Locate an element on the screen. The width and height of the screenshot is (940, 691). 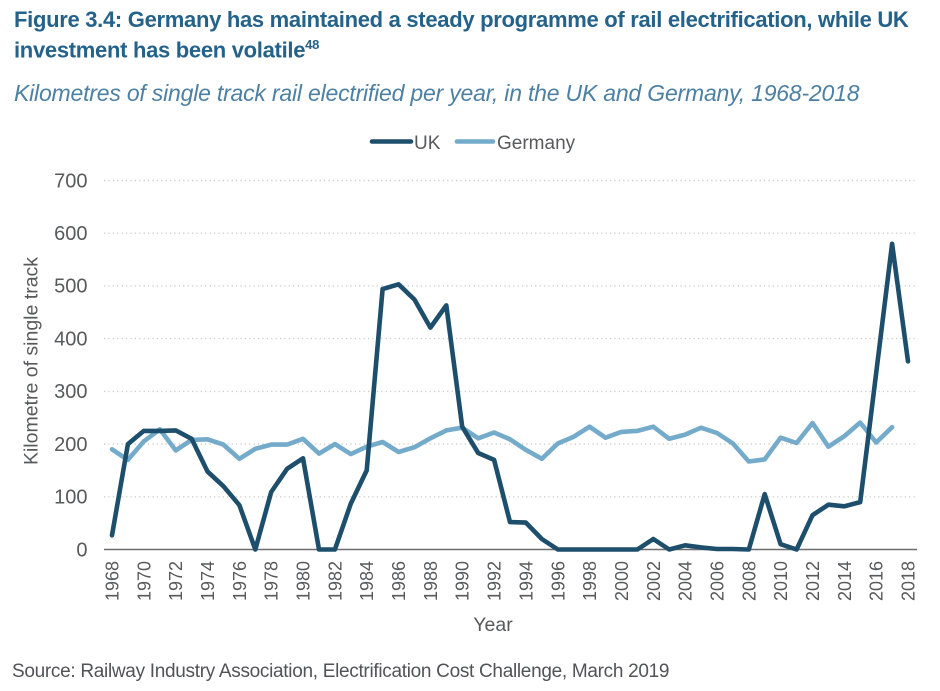
svg-text: 1978 is located at coordinates (272, 581).